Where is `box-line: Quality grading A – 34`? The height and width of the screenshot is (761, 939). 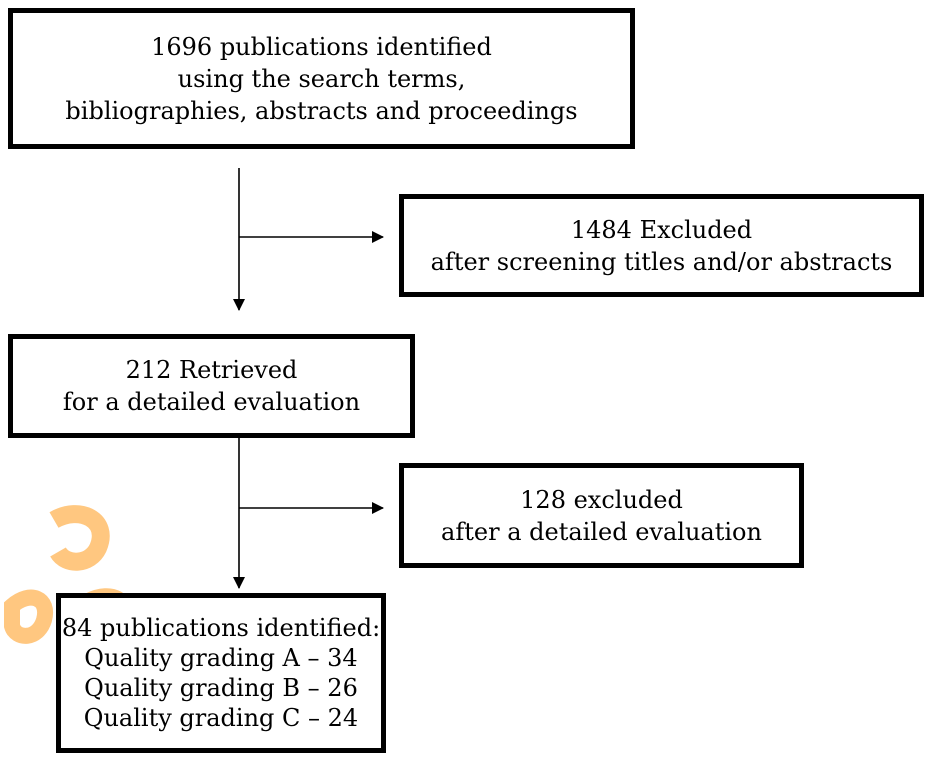 box-line: Quality grading A – 34 is located at coordinates (221, 658).